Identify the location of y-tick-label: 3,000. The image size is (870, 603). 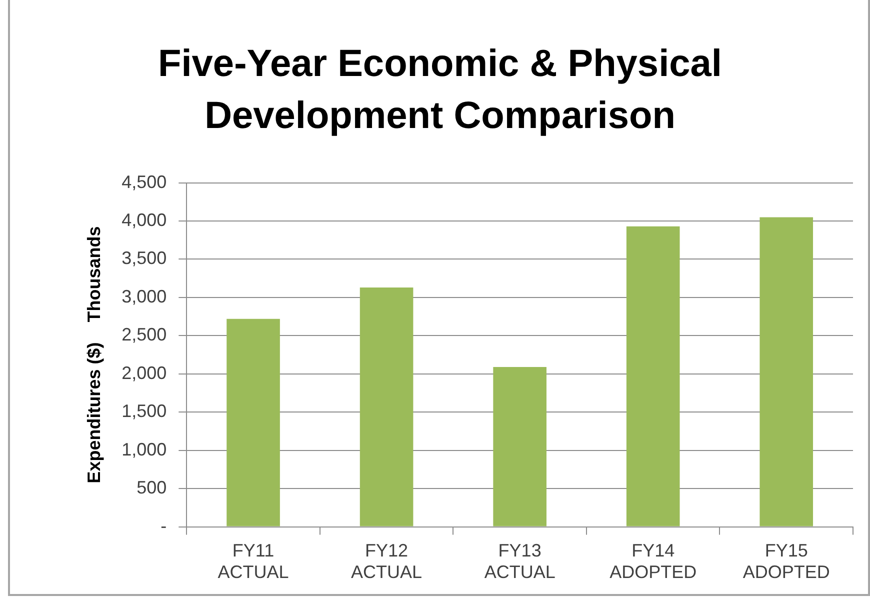
(144, 296).